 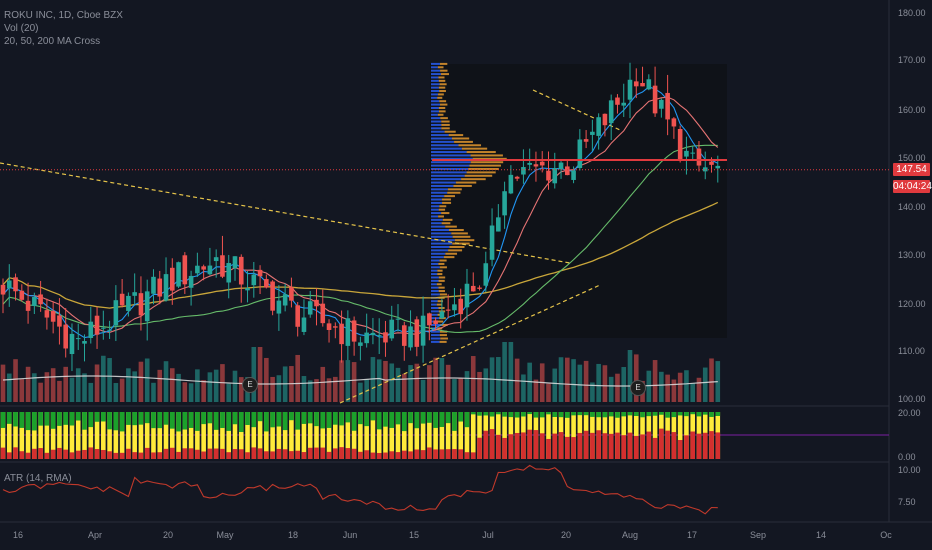 What do you see at coordinates (63, 15) in the screenshot?
I see `symbol-legend: ROKU INC, 1D, Cboe BZX` at bounding box center [63, 15].